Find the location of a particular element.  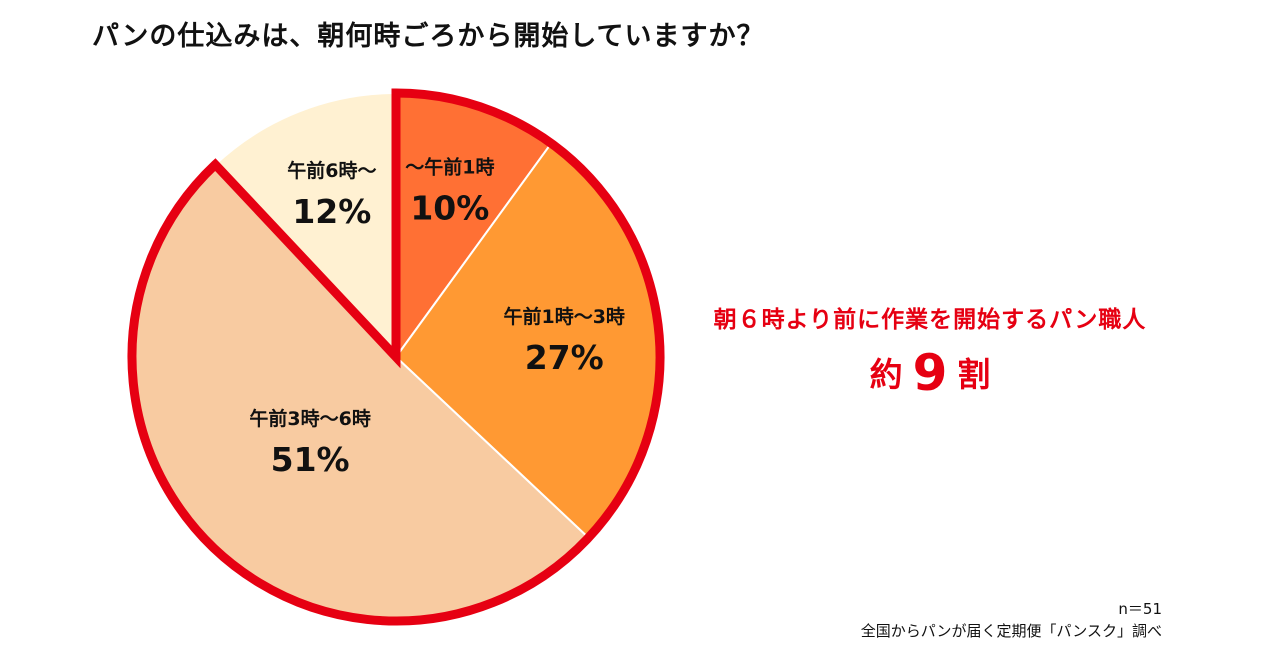

slice-value-1: 10% is located at coordinates (449, 207).